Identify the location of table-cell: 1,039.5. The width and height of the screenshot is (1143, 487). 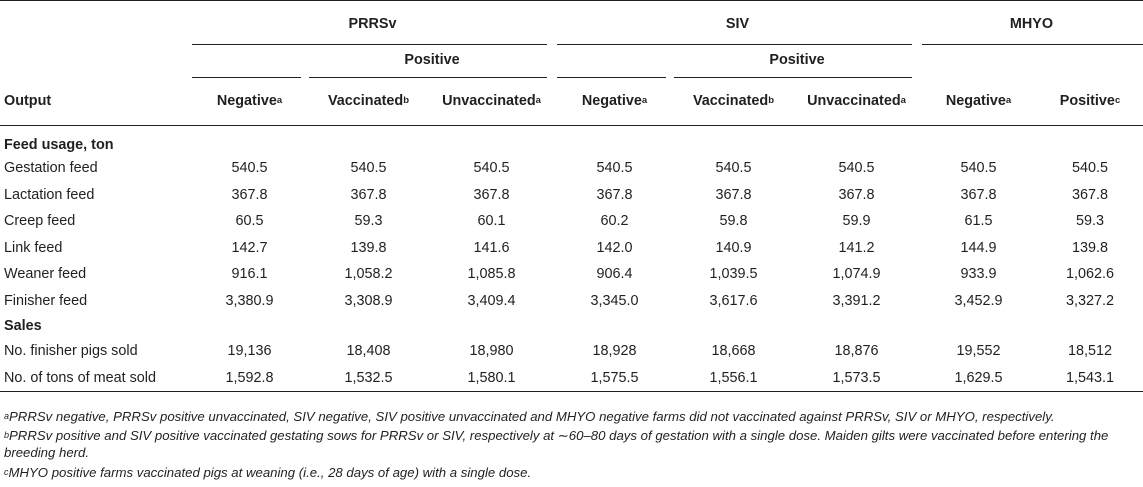
(733, 274).